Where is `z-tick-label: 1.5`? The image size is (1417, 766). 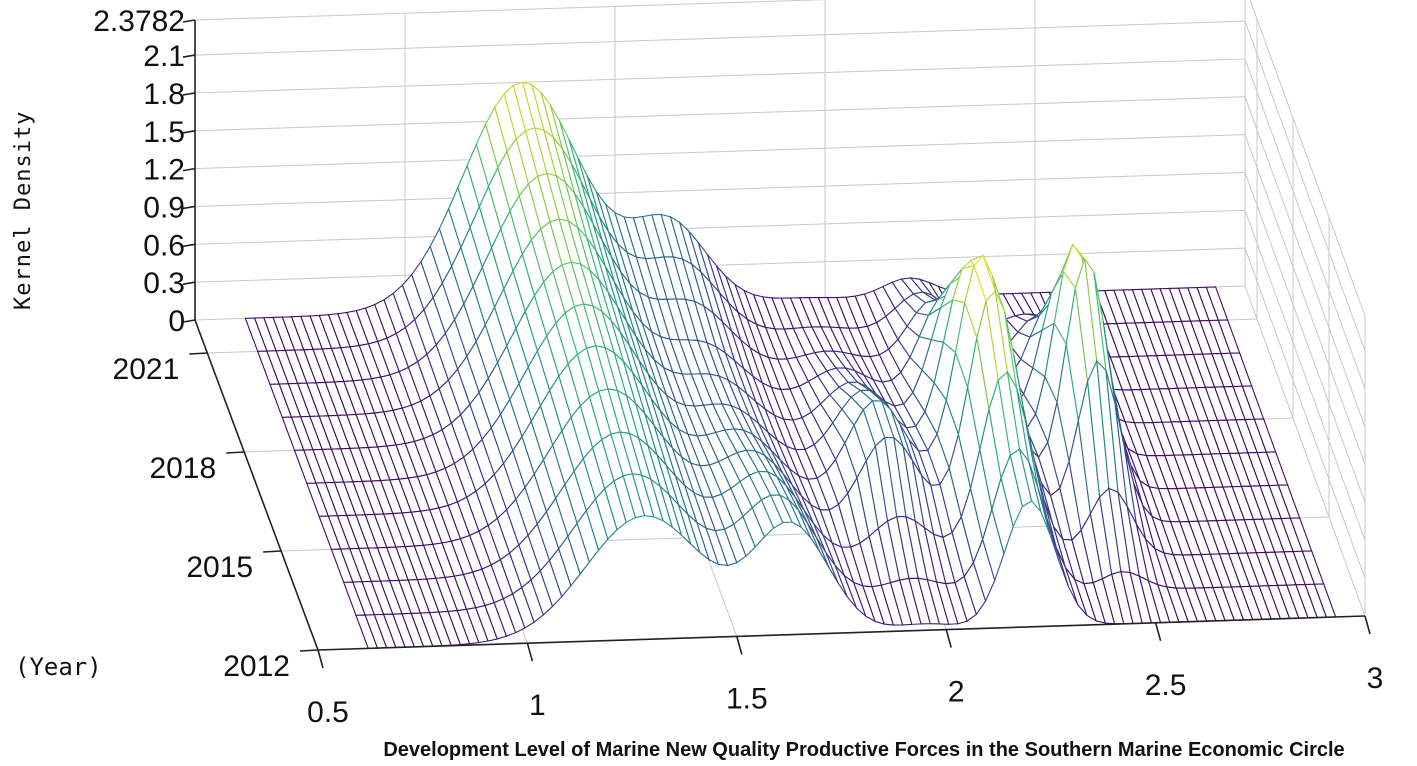 z-tick-label: 1.5 is located at coordinates (164, 132).